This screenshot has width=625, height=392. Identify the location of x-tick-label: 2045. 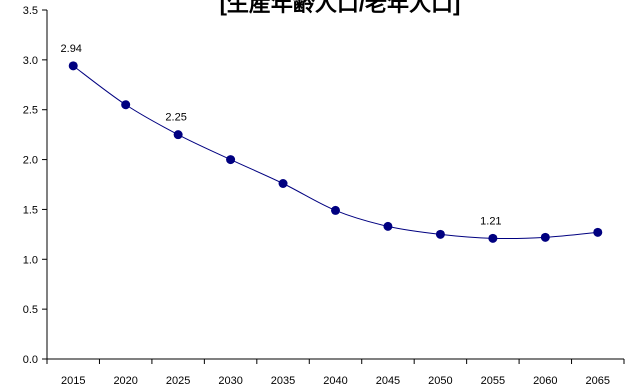
(388, 381).